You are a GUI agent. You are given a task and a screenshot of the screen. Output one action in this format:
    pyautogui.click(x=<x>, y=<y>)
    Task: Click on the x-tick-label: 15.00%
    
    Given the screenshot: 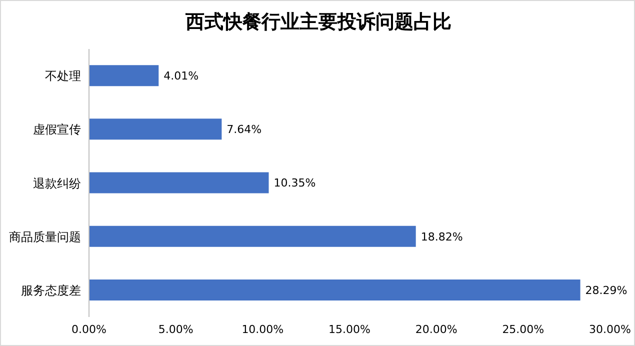 What is the action you would take?
    pyautogui.click(x=349, y=329)
    